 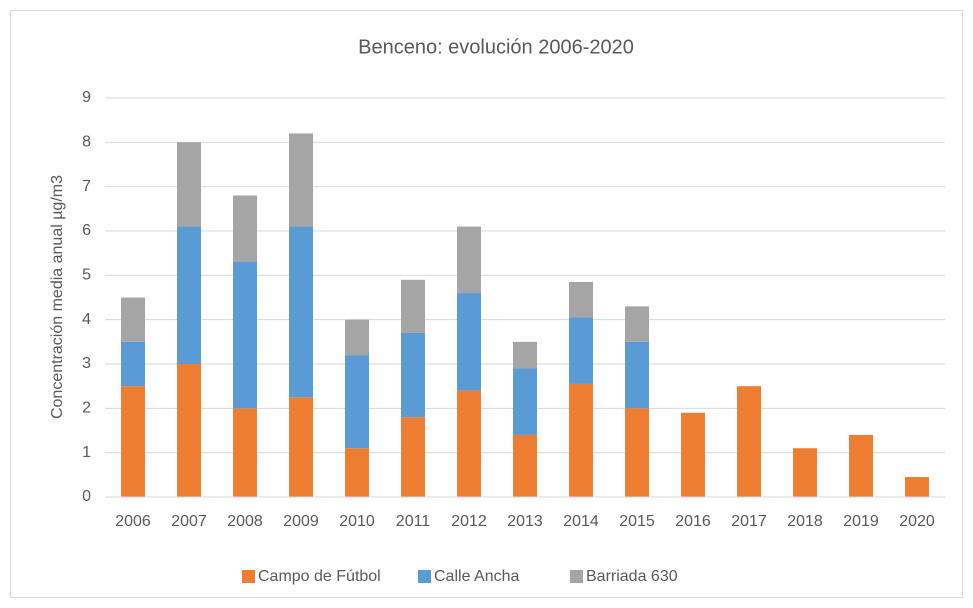 What do you see at coordinates (86, 275) in the screenshot?
I see `y-tick-label: 5` at bounding box center [86, 275].